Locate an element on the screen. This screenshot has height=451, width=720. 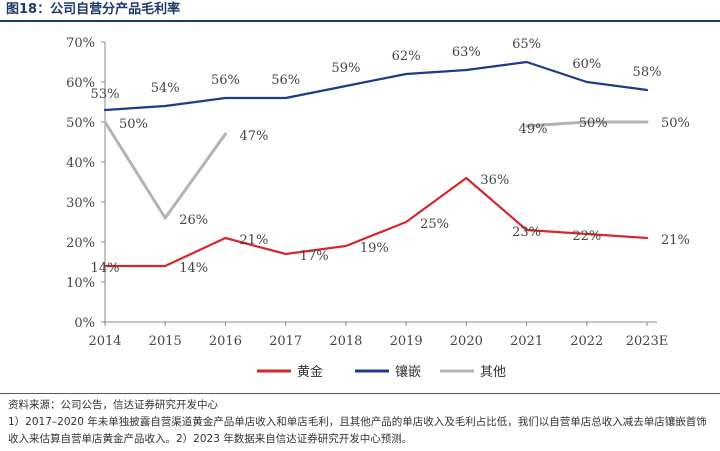
legend-label: 其他 is located at coordinates (493, 372).